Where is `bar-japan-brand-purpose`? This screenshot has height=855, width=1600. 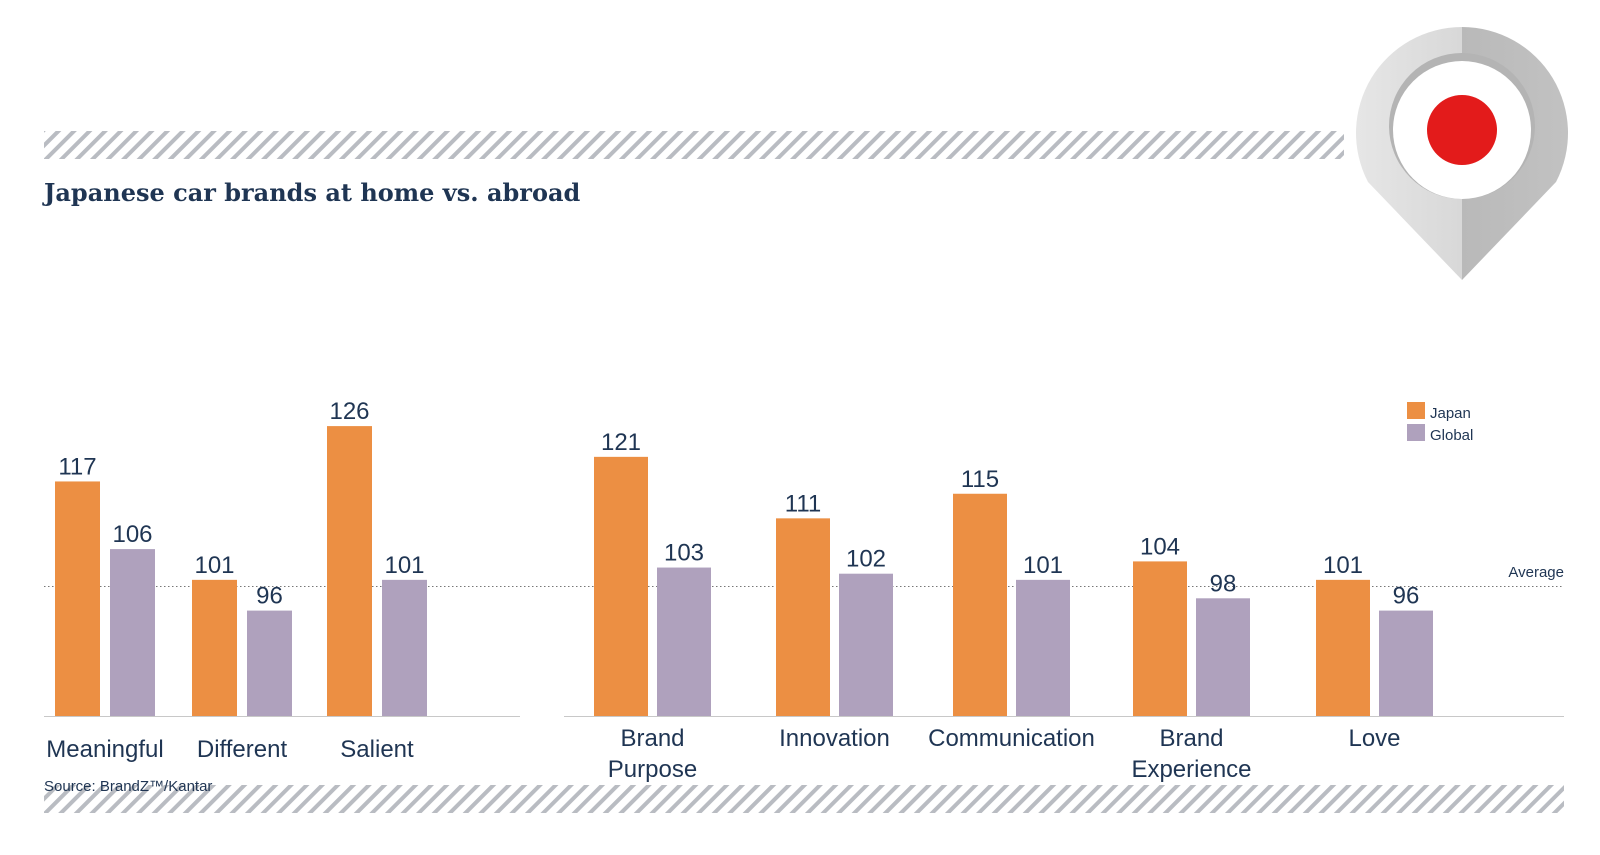
bar-japan-brand-purpose is located at coordinates (621, 586).